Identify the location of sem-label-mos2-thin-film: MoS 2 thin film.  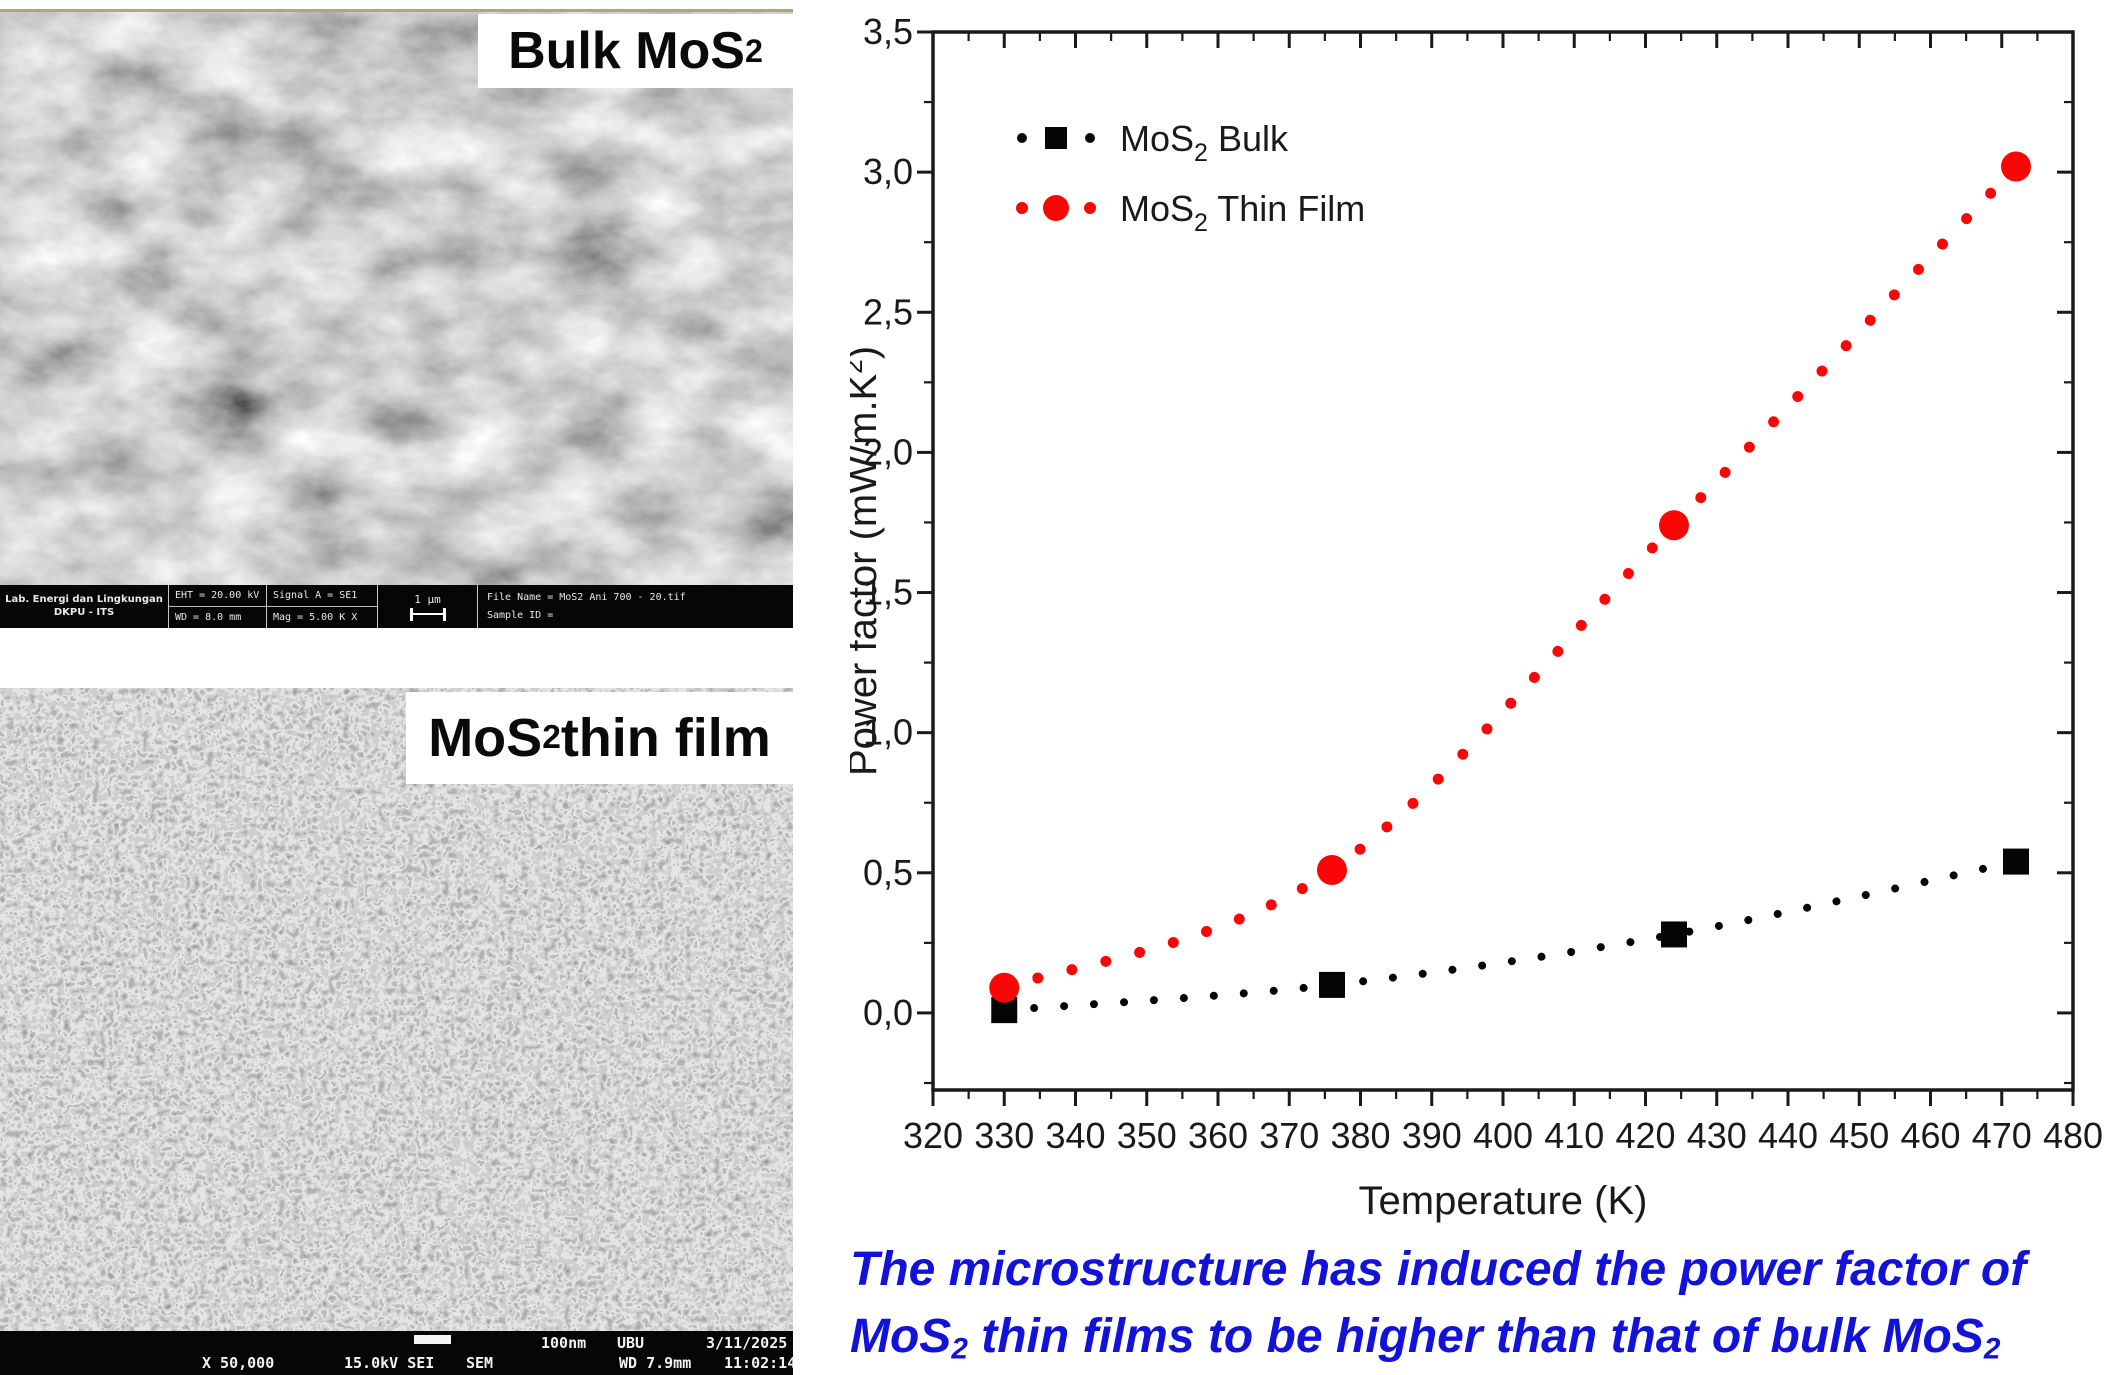
(599, 738).